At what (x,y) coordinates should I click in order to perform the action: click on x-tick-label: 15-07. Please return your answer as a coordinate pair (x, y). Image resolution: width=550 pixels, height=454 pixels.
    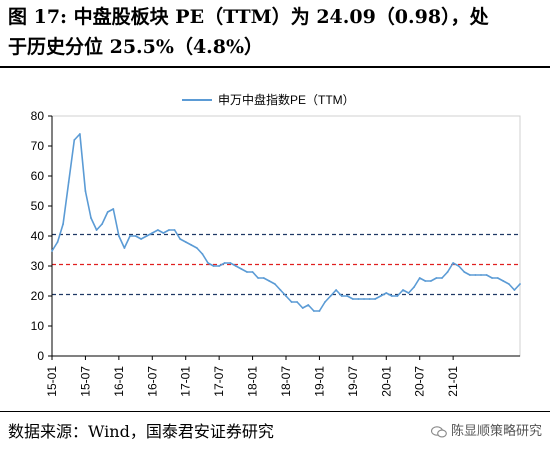
    Looking at the image, I should click on (85, 381).